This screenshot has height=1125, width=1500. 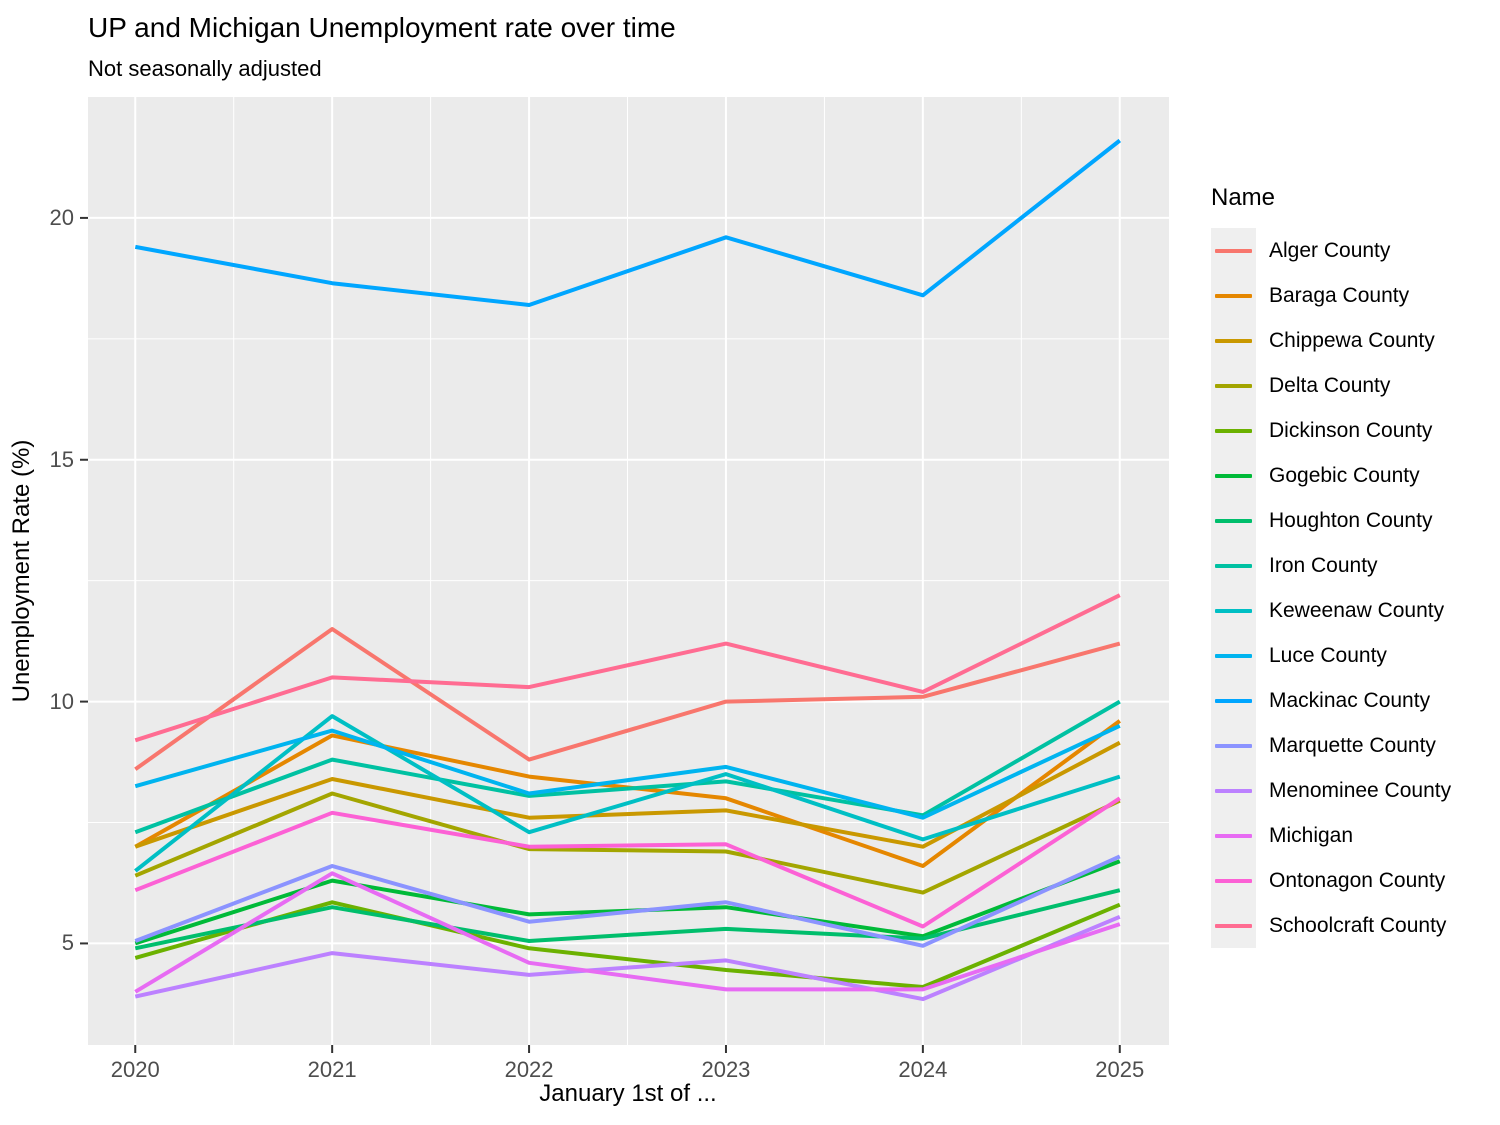 I want to click on legend-label: Houghton County, so click(x=1351, y=520).